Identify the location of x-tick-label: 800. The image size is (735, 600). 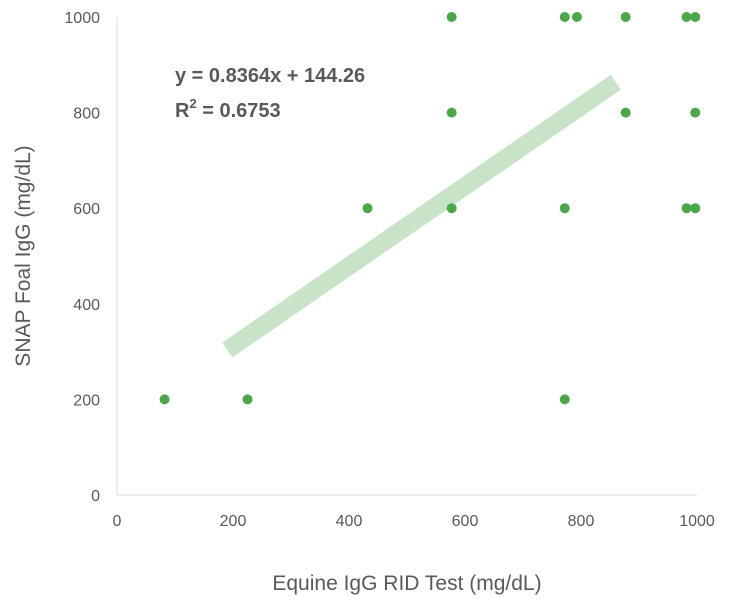
(581, 521).